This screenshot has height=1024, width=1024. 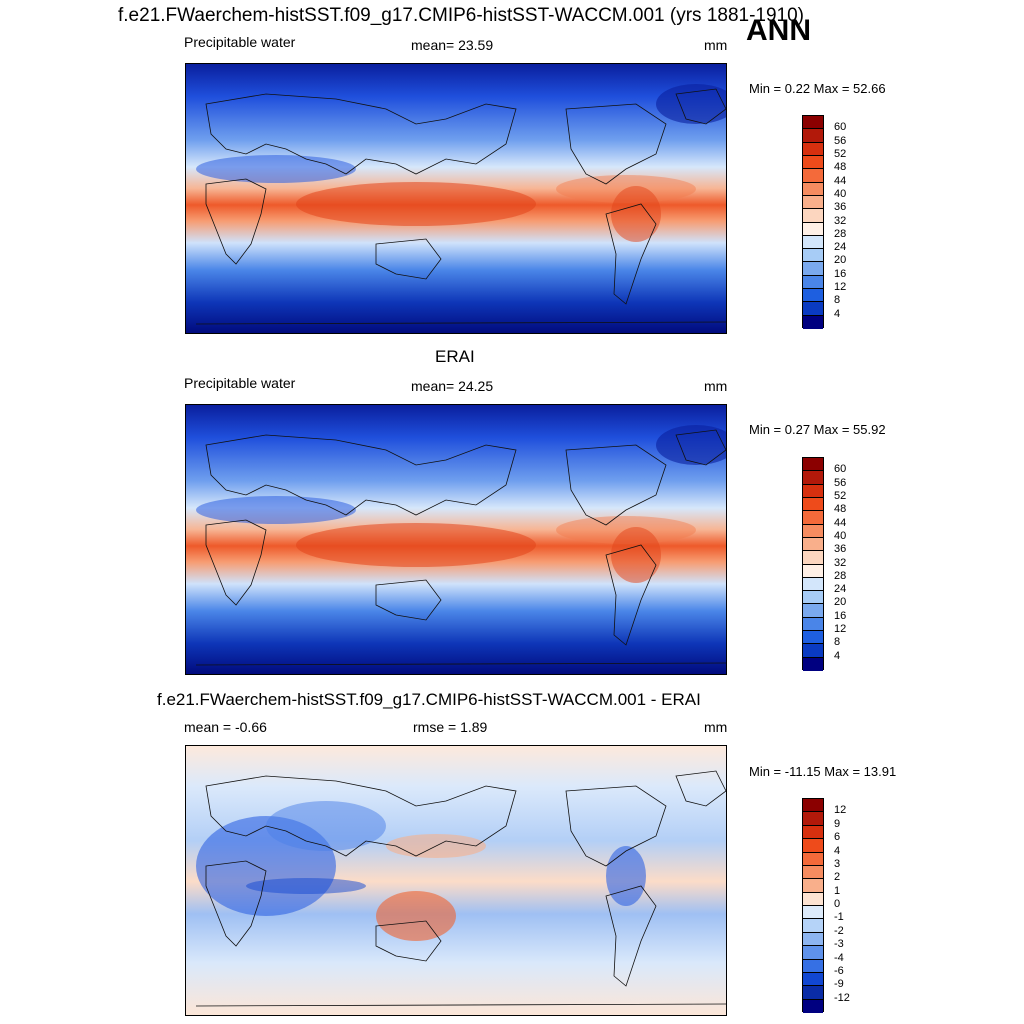 I want to click on colorbar-tick-label: -4, so click(x=839, y=957).